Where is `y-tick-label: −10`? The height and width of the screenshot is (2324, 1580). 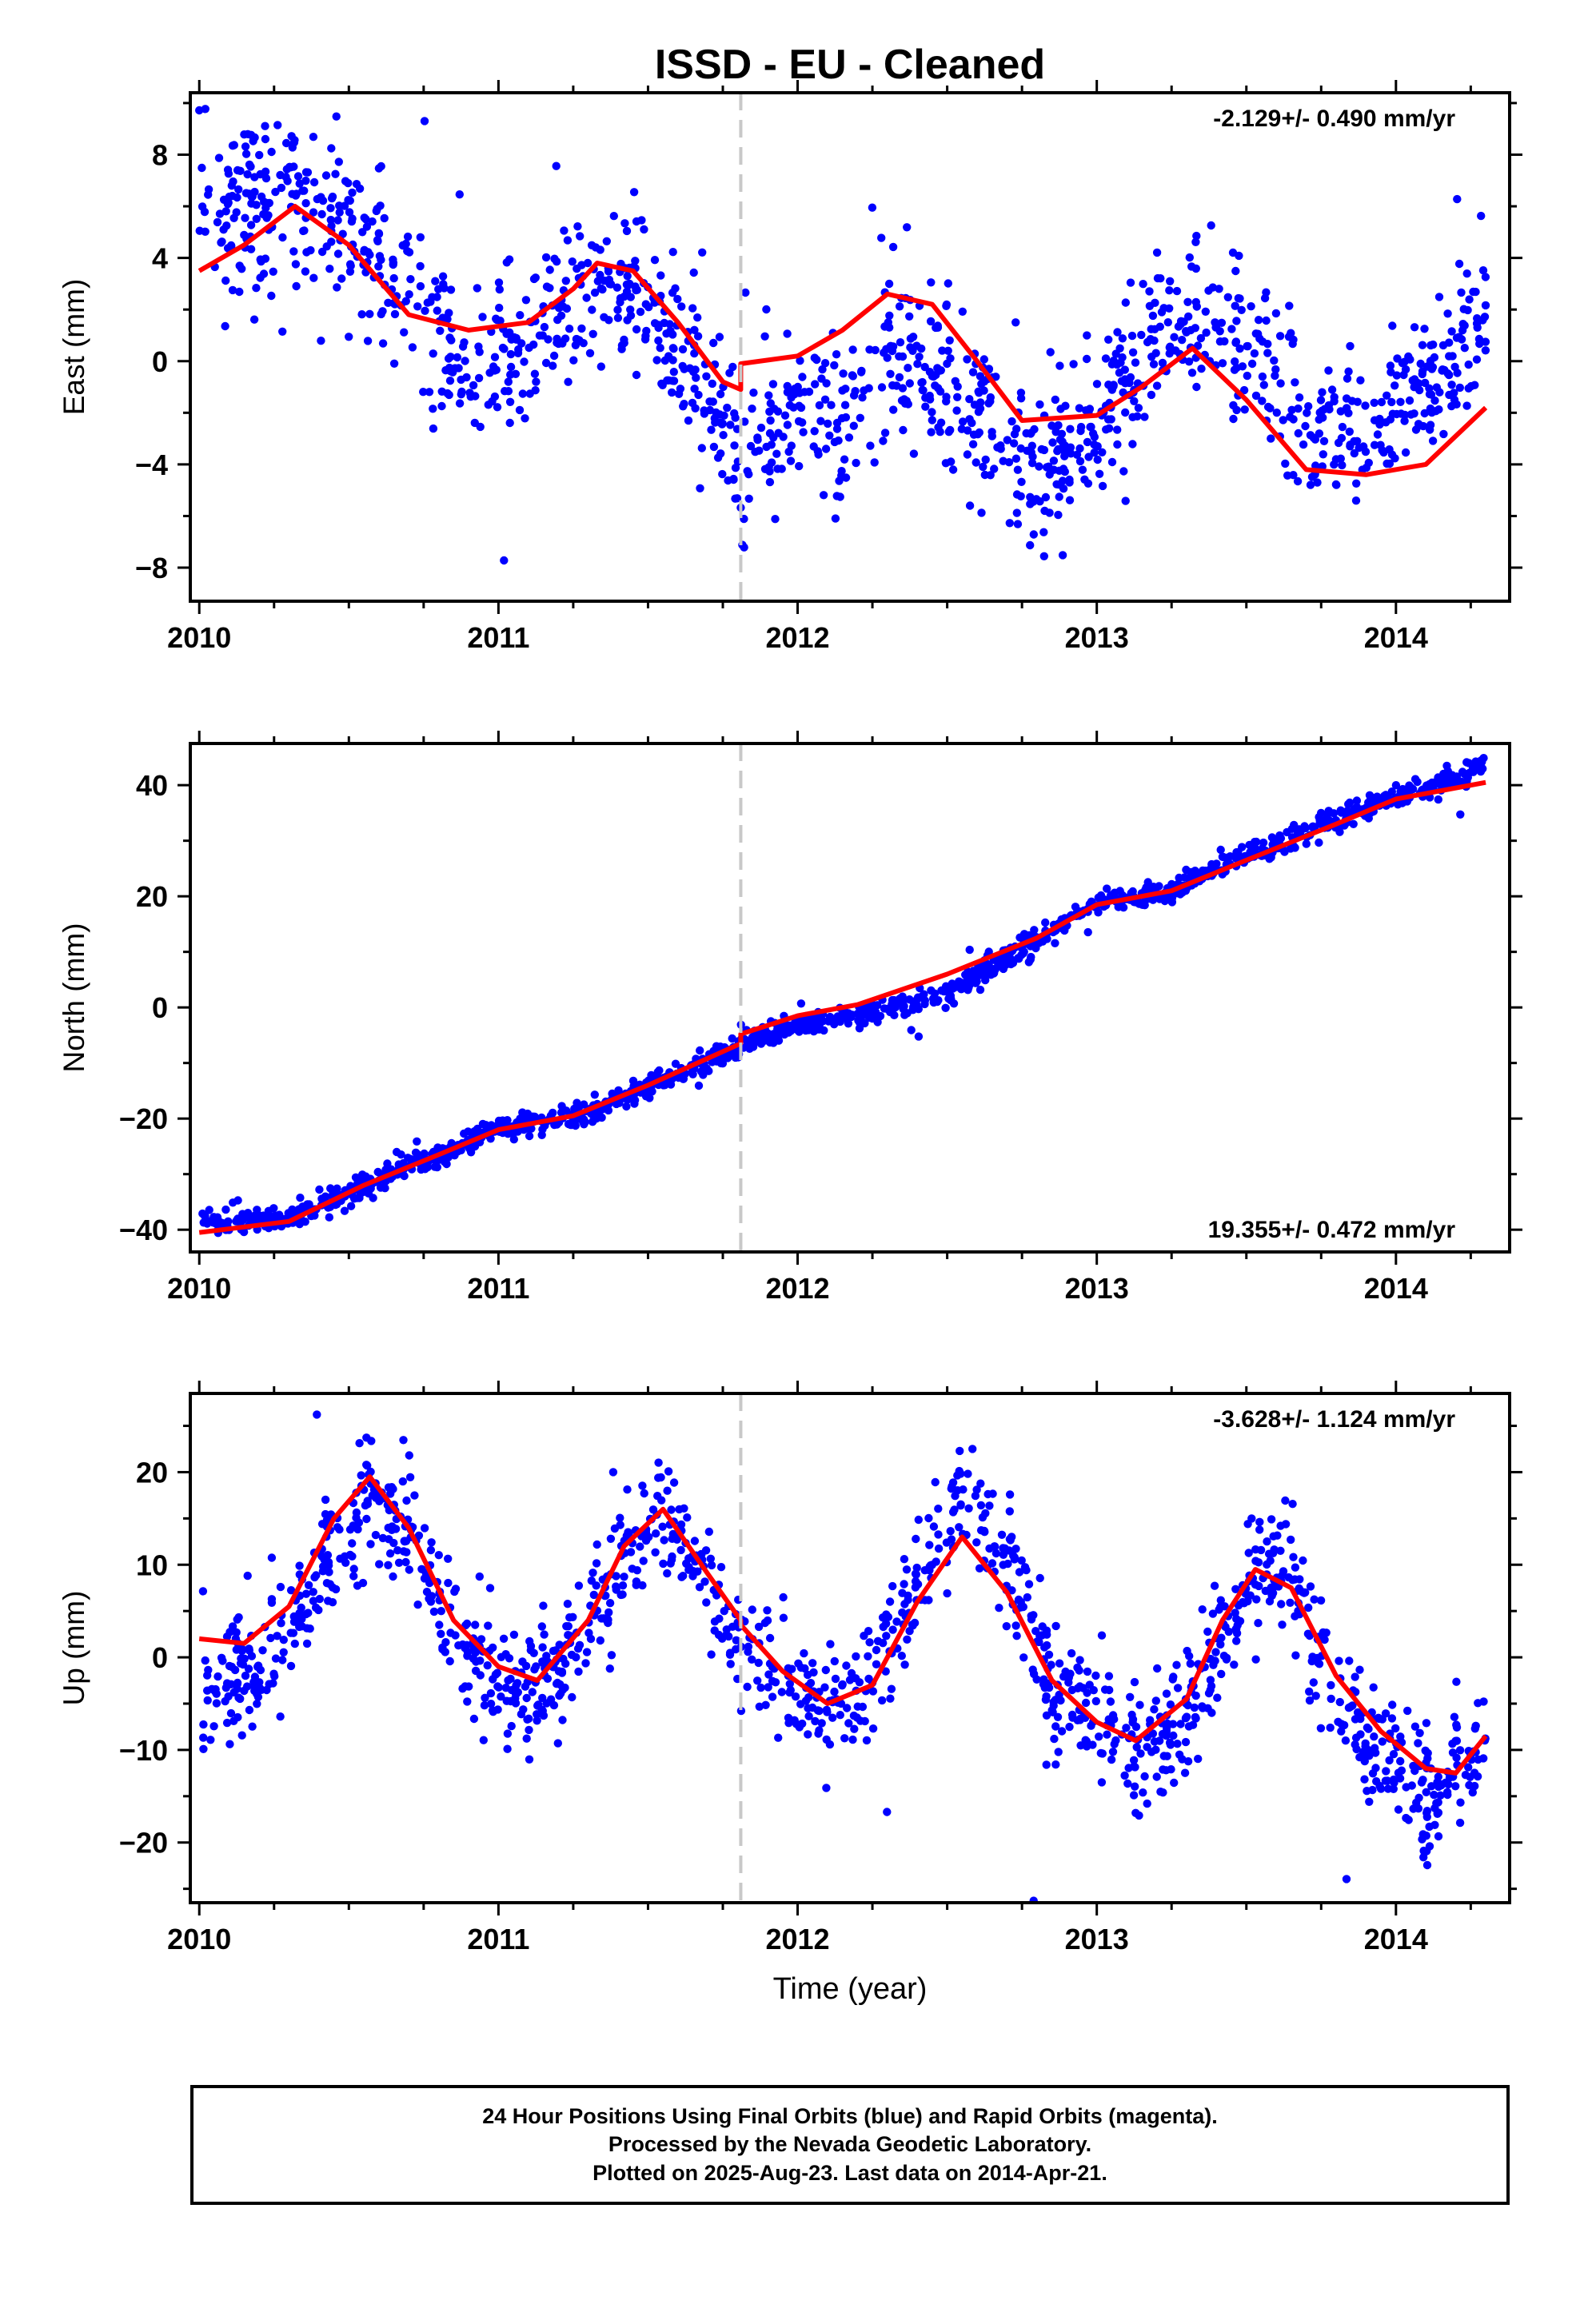
y-tick-label: −10 is located at coordinates (143, 1750).